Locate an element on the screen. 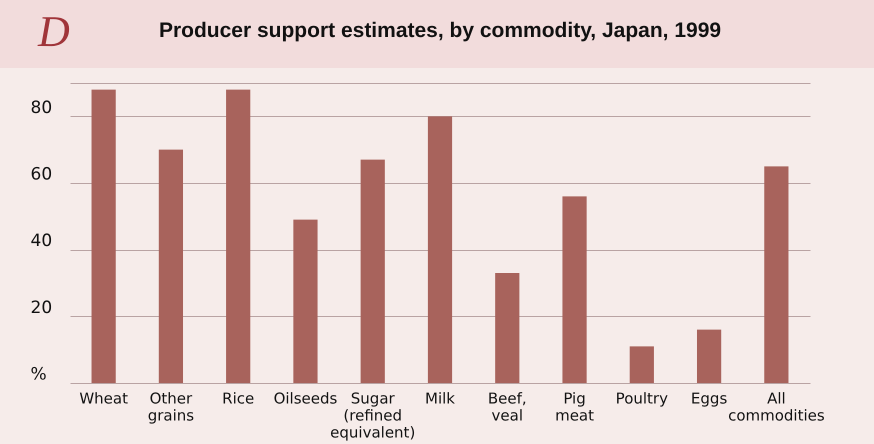  text: D is located at coordinates (54, 31).